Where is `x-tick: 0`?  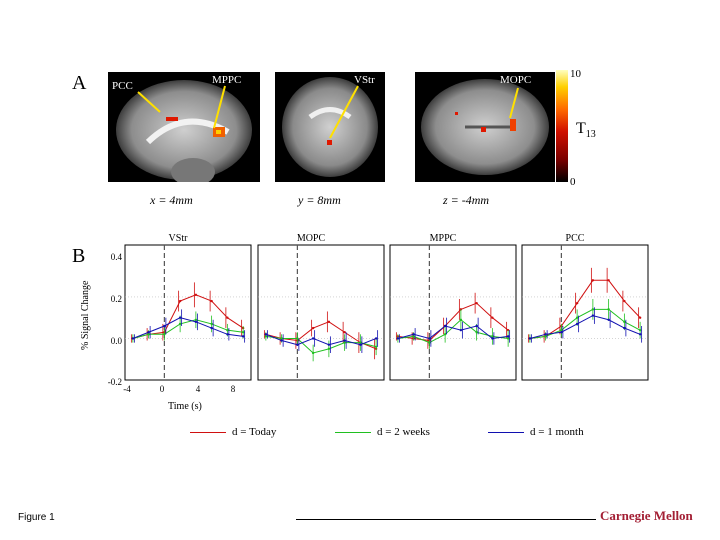
x-tick: 0 is located at coordinates (162, 389).